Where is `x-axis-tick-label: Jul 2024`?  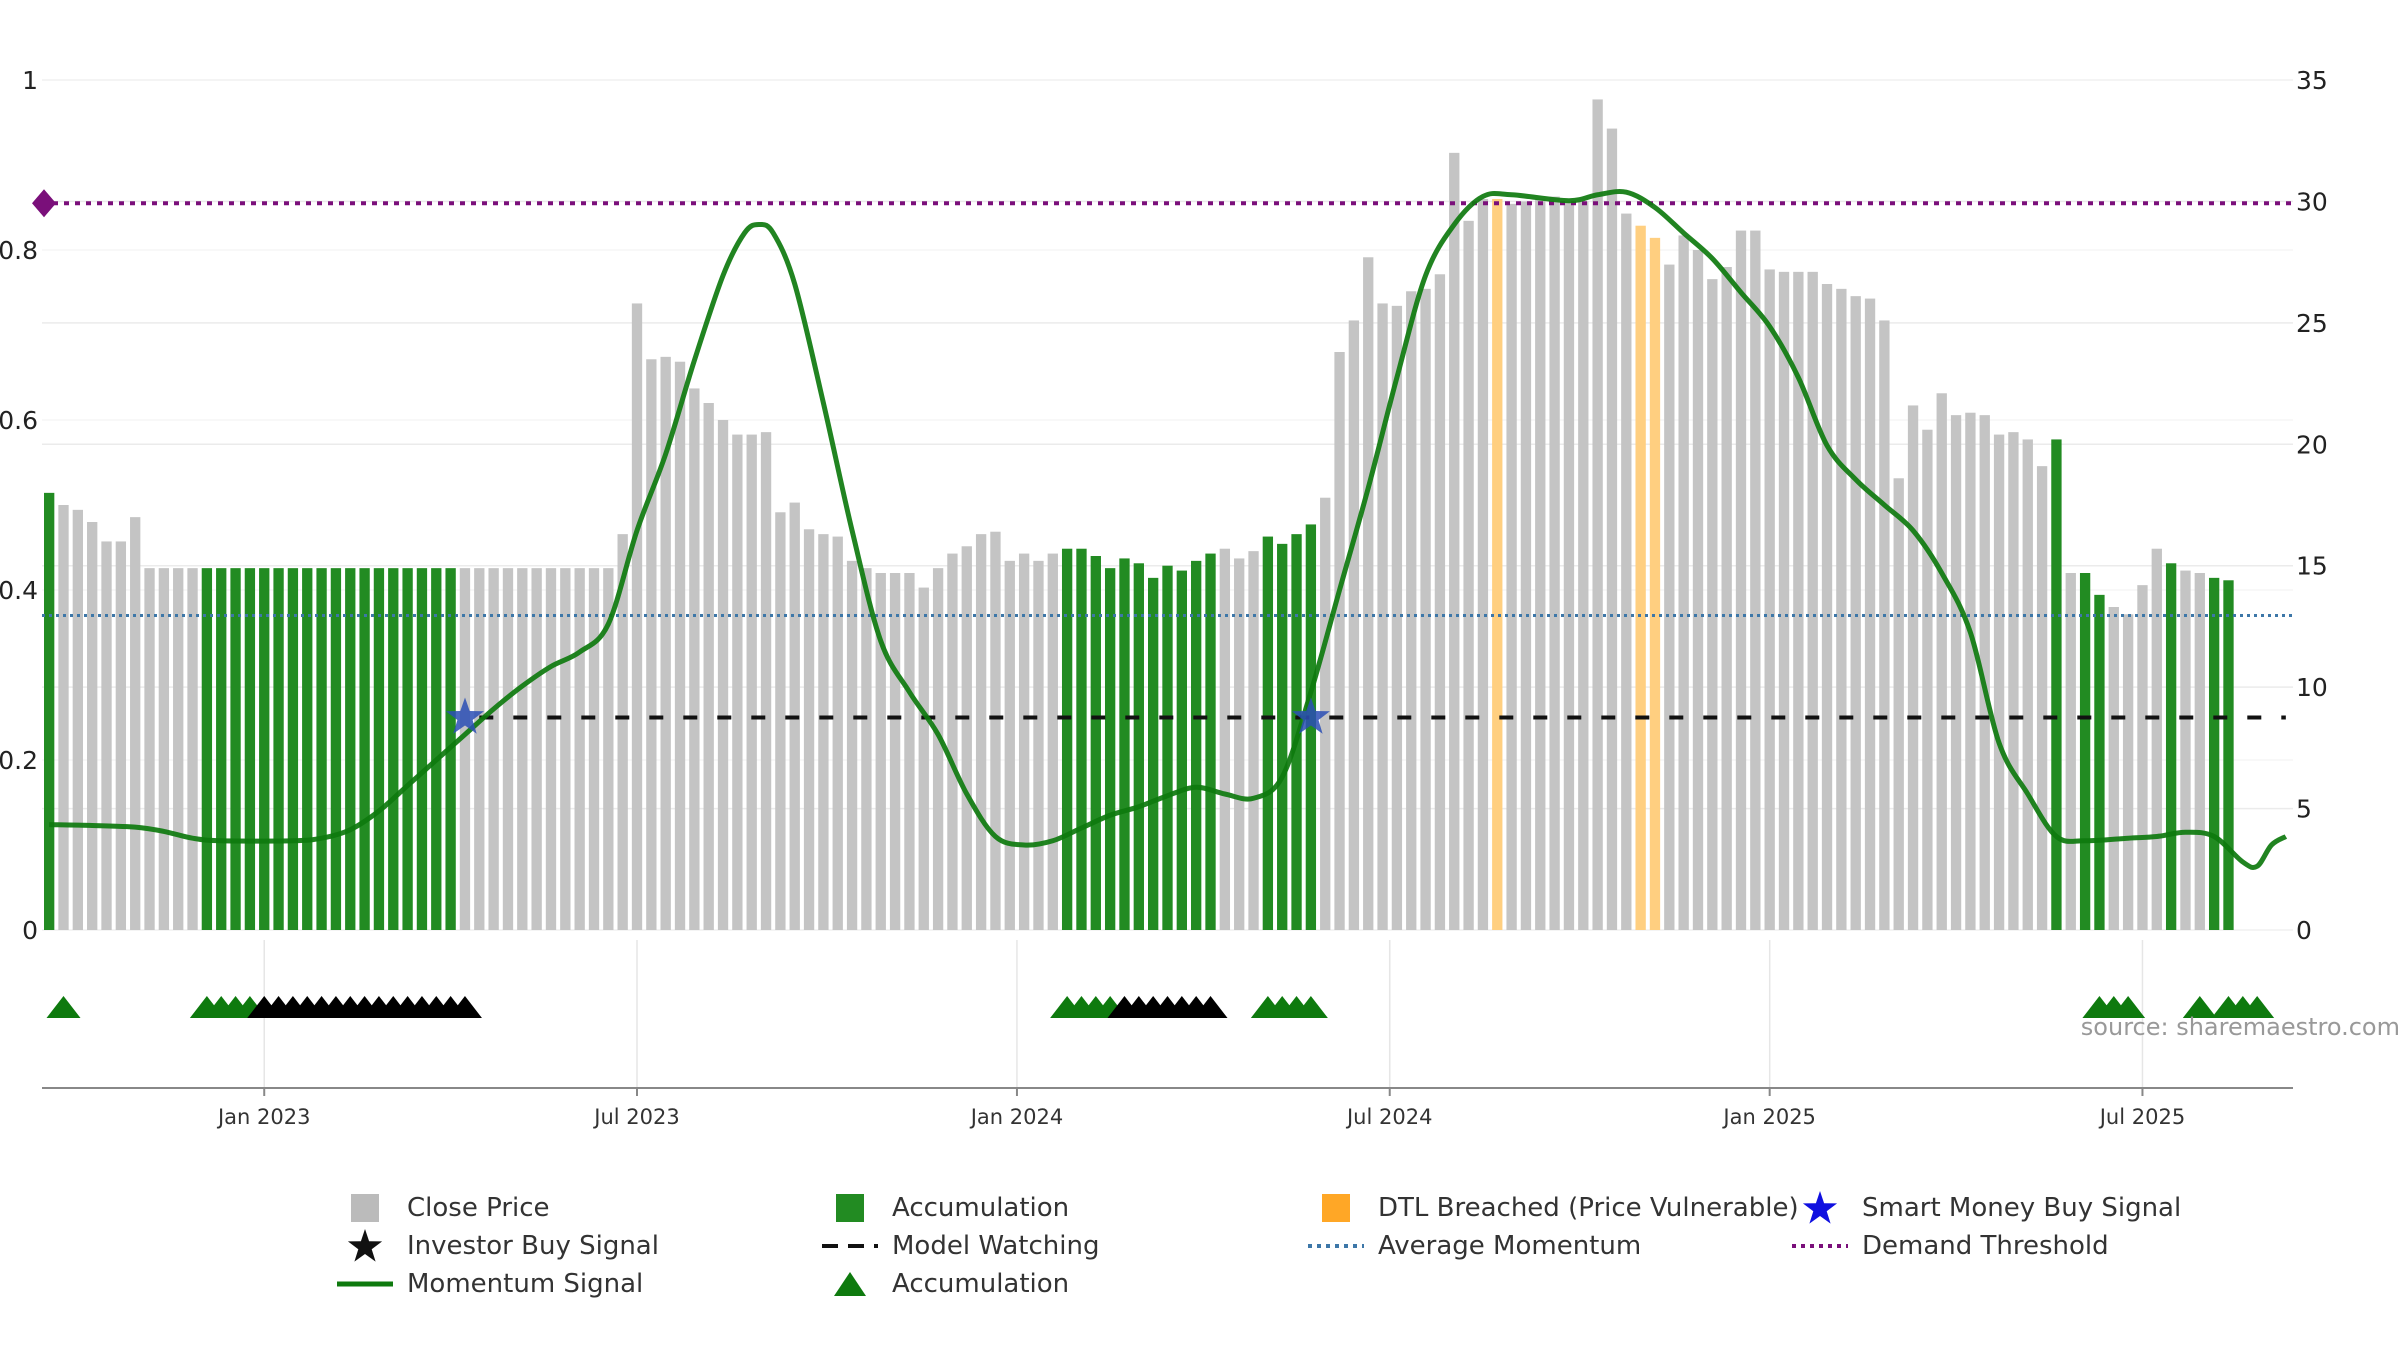
x-axis-tick-label: Jul 2024 is located at coordinates (1388, 1117).